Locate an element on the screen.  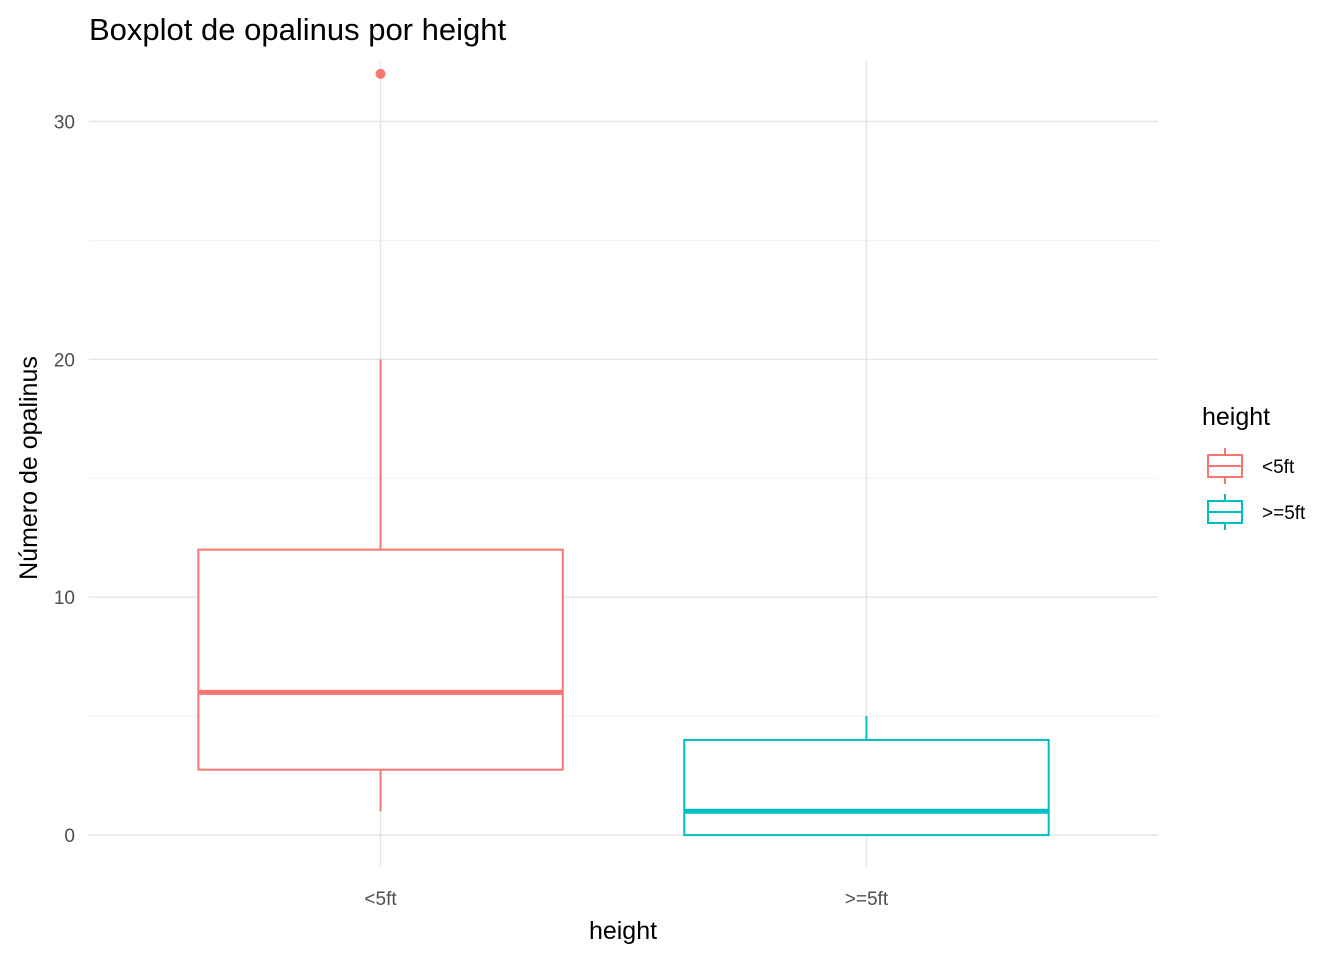
outlier-point is located at coordinates (380, 73).